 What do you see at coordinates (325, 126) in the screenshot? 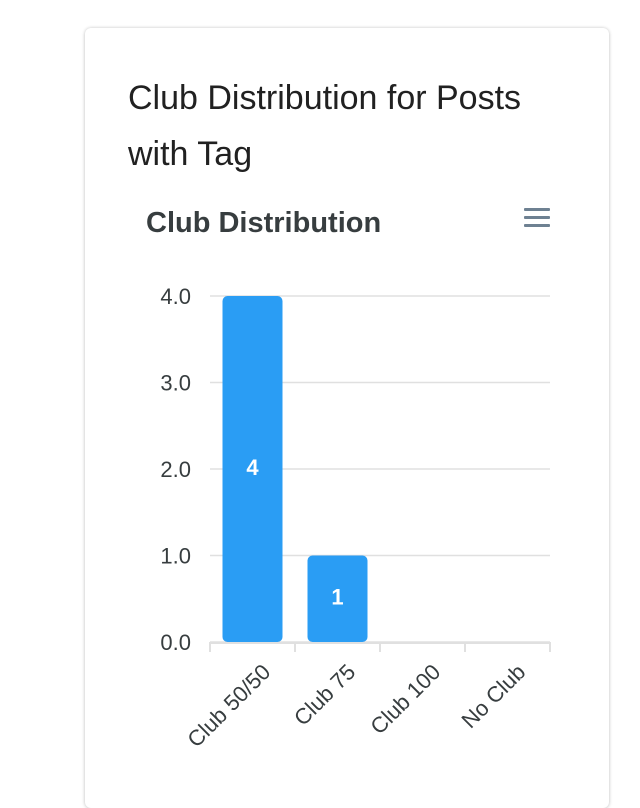
I see `card-title: Club Distribution for Posts with Tag` at bounding box center [325, 126].